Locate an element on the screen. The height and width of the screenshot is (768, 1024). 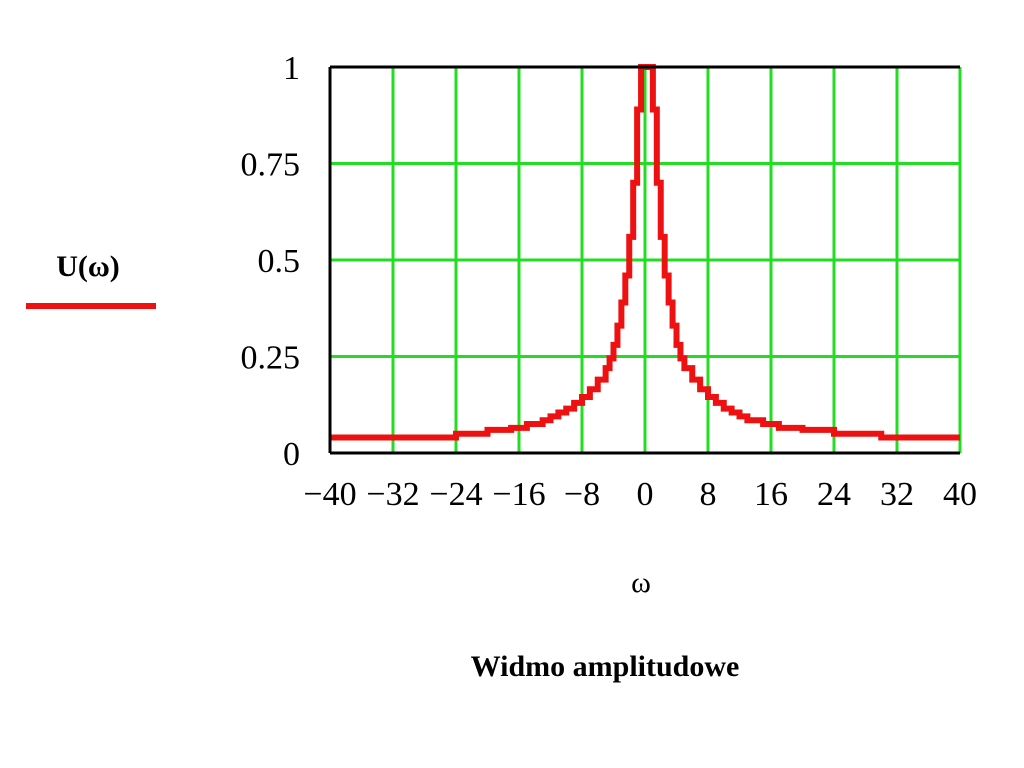
x-tick-label: −40 is located at coordinates (329, 494).